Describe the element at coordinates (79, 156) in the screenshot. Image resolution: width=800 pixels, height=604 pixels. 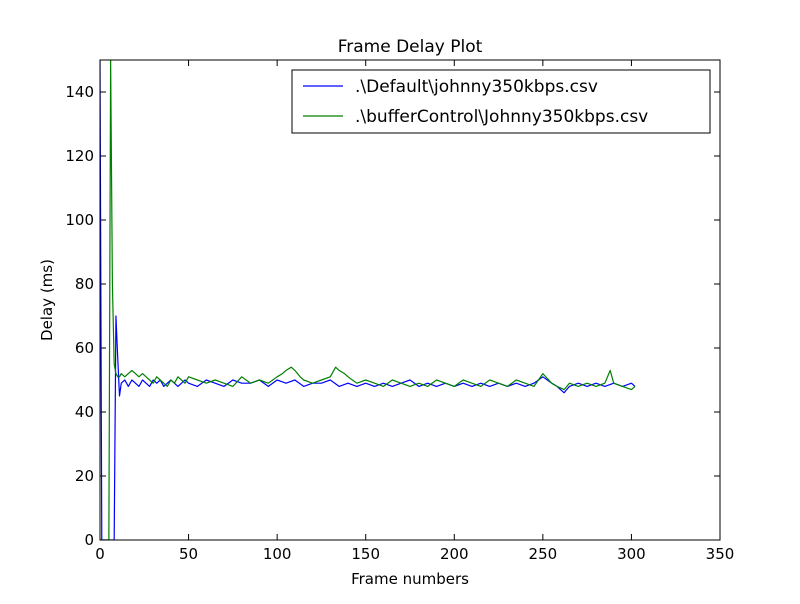
I see `y-tick-label: 120` at that location.